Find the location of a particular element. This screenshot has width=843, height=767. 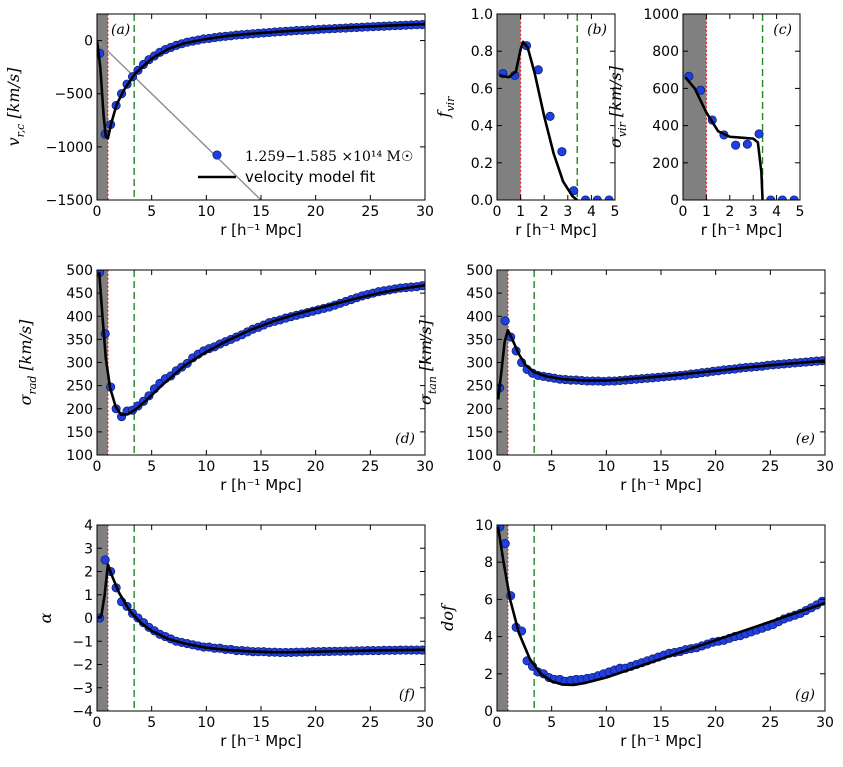

y-tick-label: −1000 is located at coordinates (69, 148).